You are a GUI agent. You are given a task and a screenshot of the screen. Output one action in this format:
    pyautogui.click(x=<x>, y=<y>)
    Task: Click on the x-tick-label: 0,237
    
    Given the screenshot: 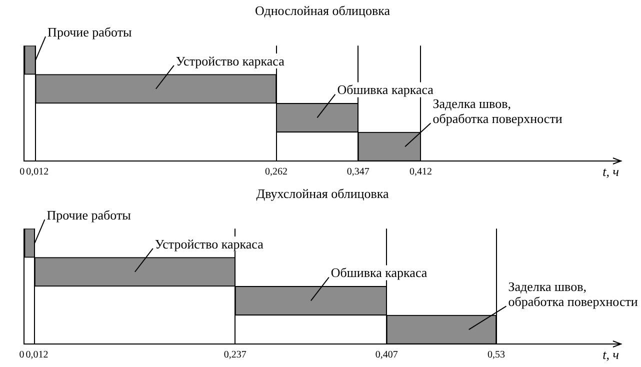 What is the action you would take?
    pyautogui.click(x=235, y=355)
    